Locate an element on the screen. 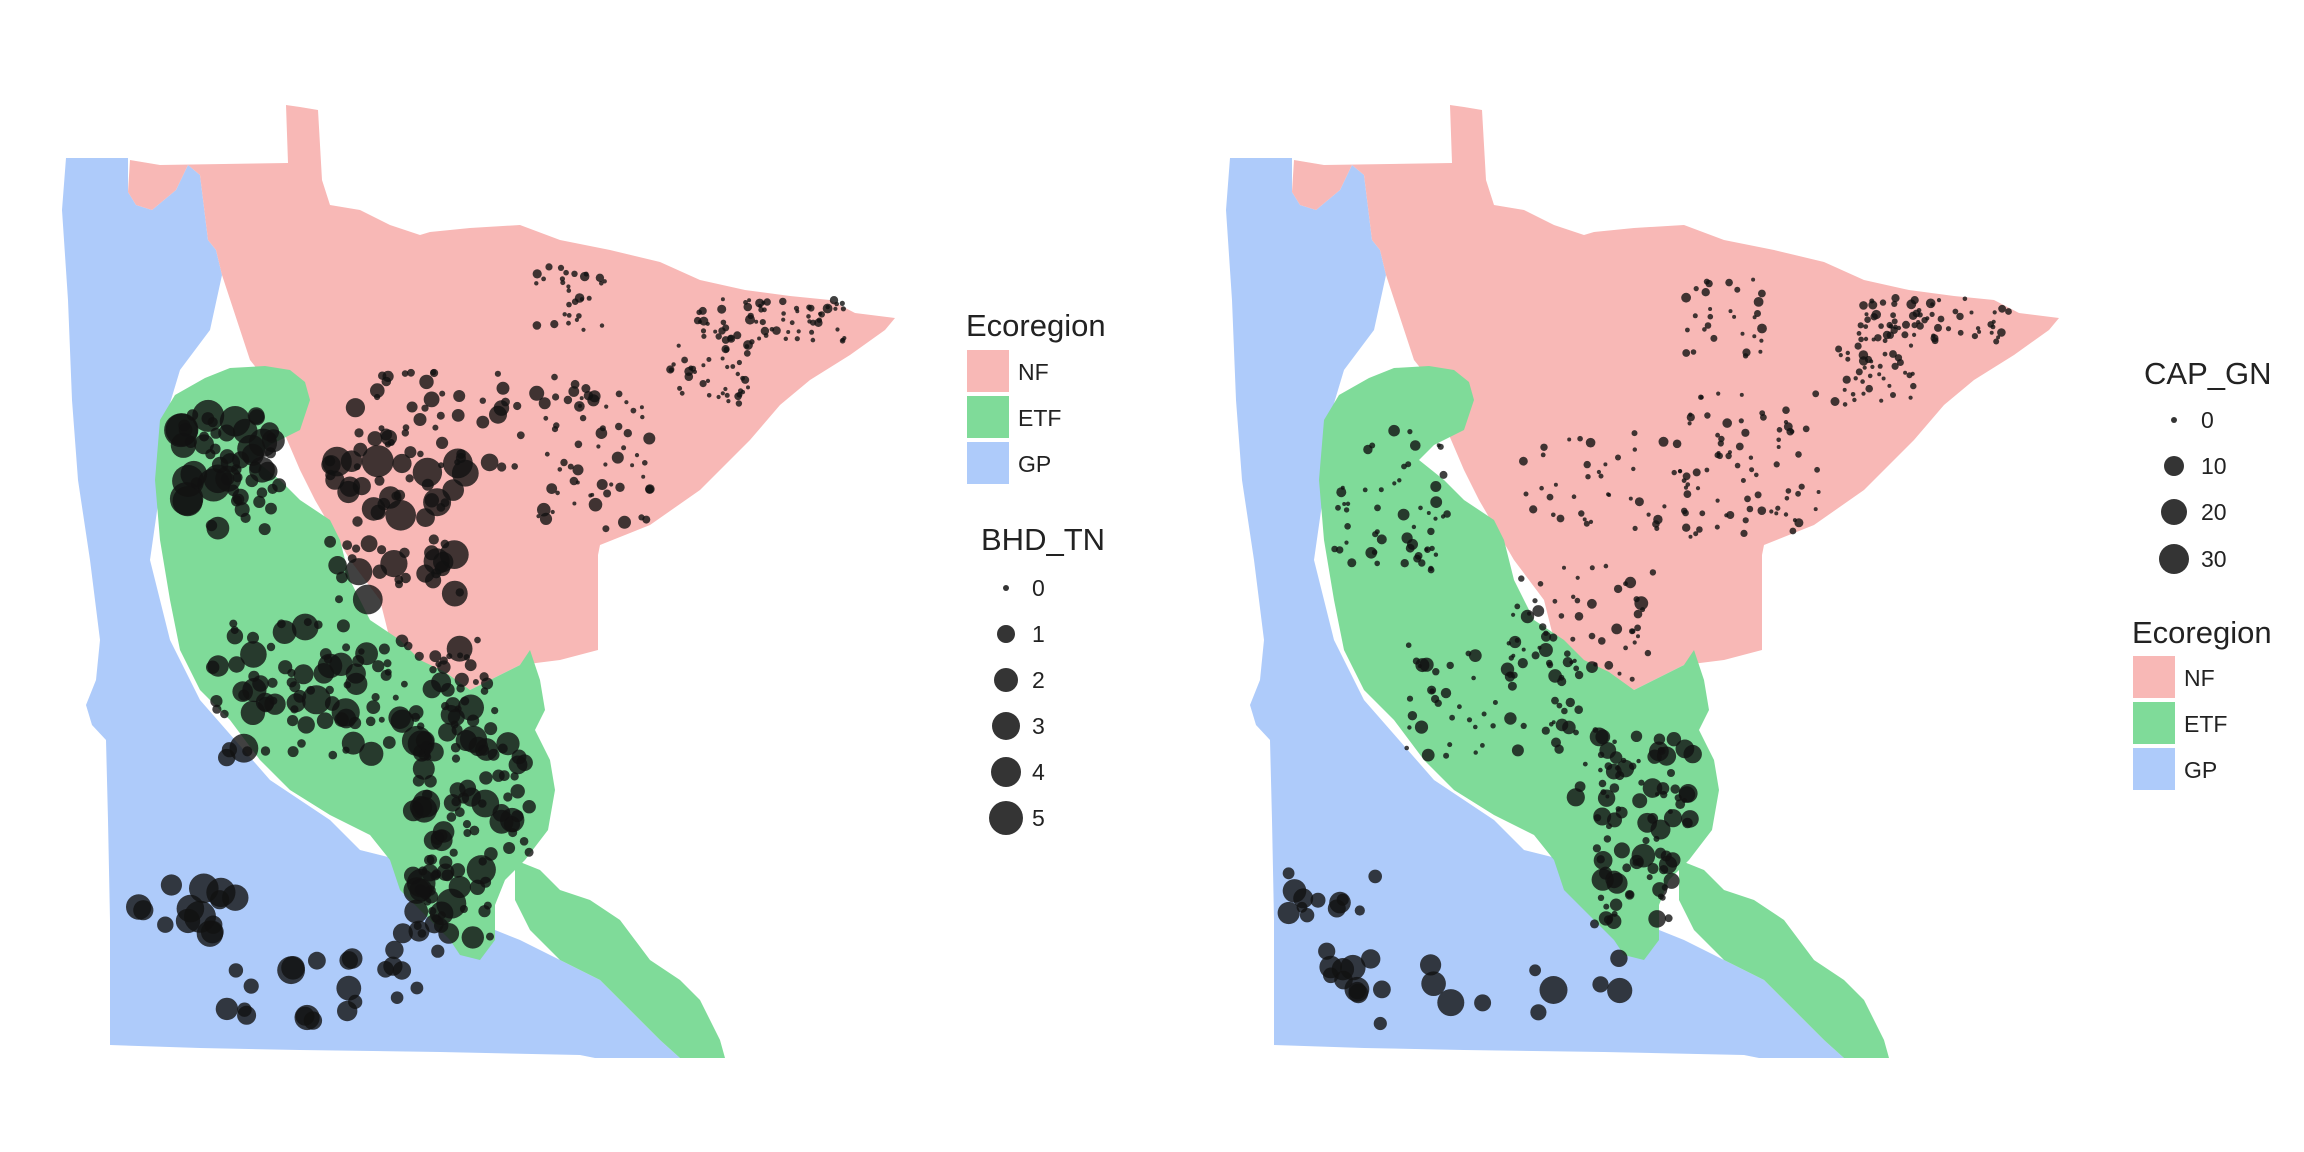 This screenshot has height=1152, width=2304. legend-label-gp: GP is located at coordinates (2200, 770).